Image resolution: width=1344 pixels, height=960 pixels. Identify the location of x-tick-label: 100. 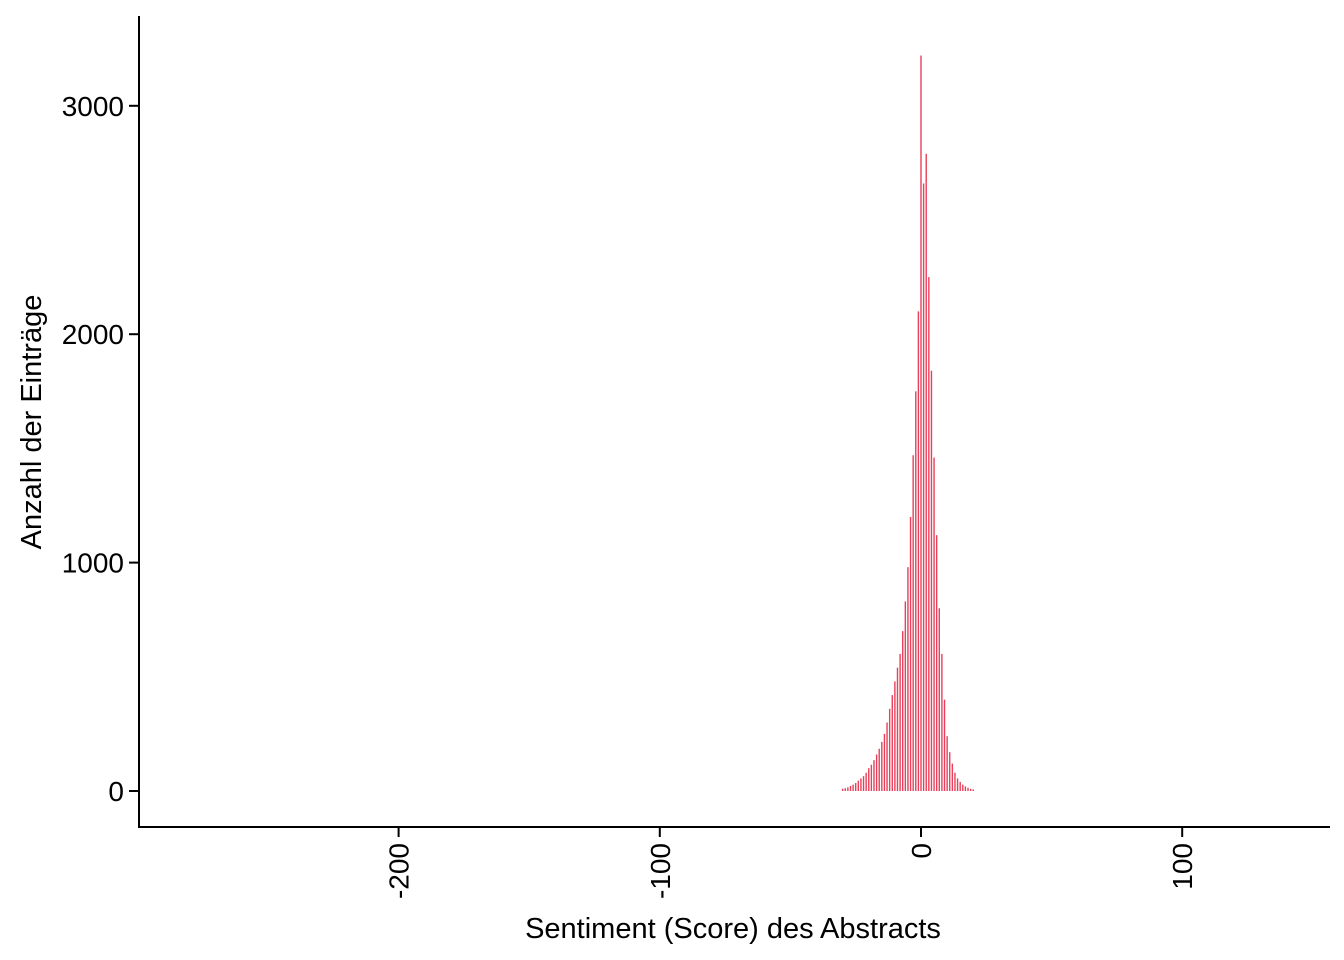
(1182, 866).